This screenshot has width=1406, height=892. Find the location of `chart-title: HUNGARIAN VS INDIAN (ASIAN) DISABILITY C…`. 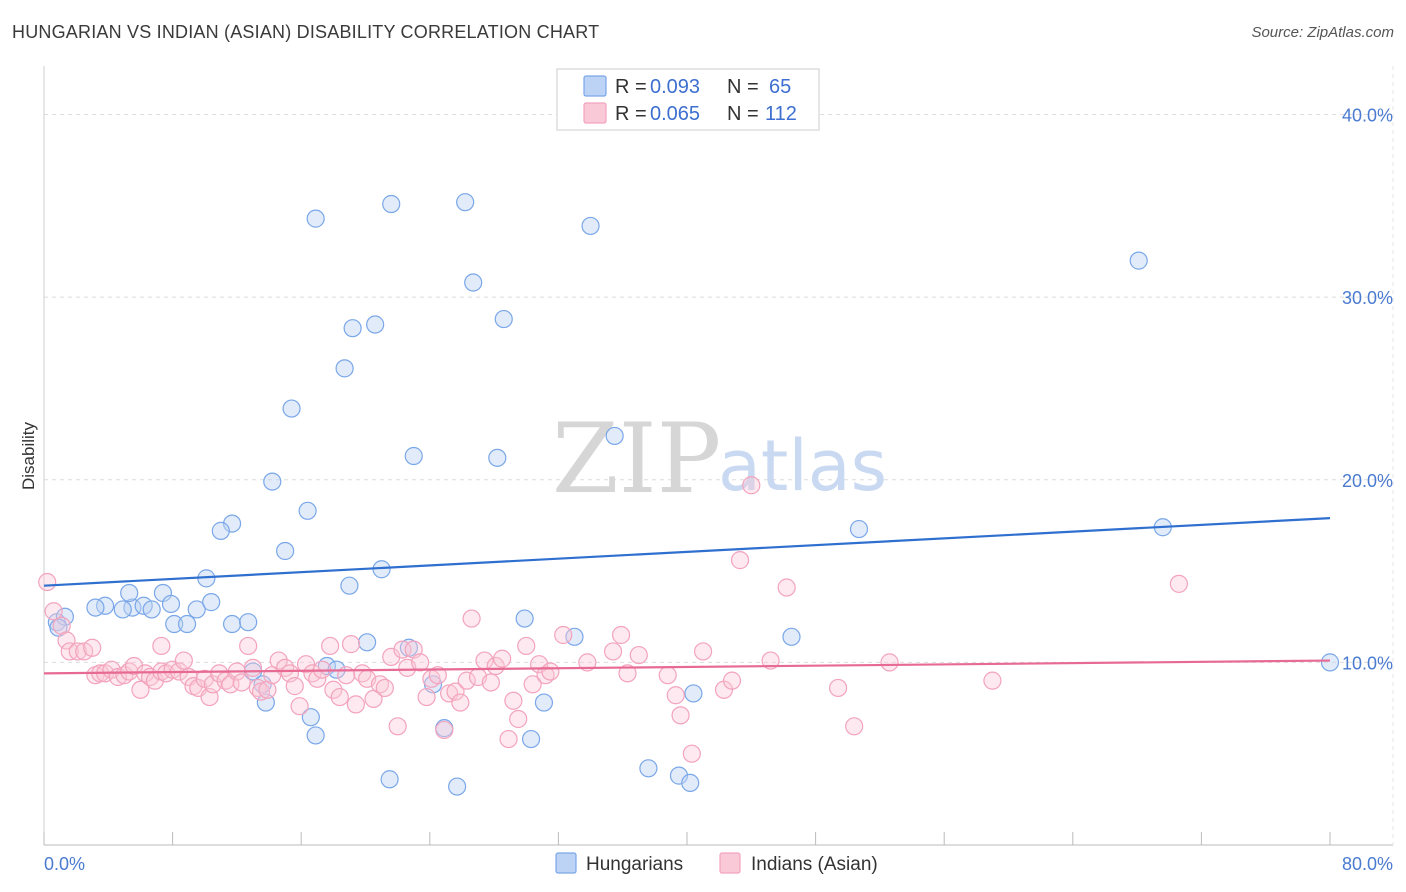

chart-title: HUNGARIAN VS INDIAN (ASIAN) DISABILITY C… is located at coordinates (306, 32).